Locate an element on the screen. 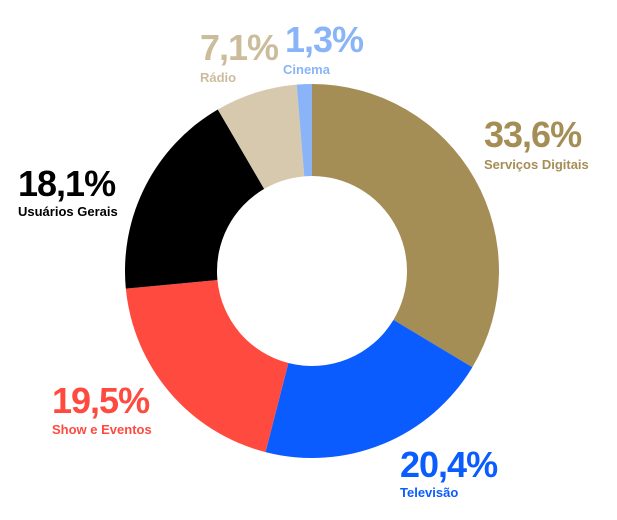 This screenshot has width=617, height=520. category-label: Televisão is located at coordinates (429, 492).